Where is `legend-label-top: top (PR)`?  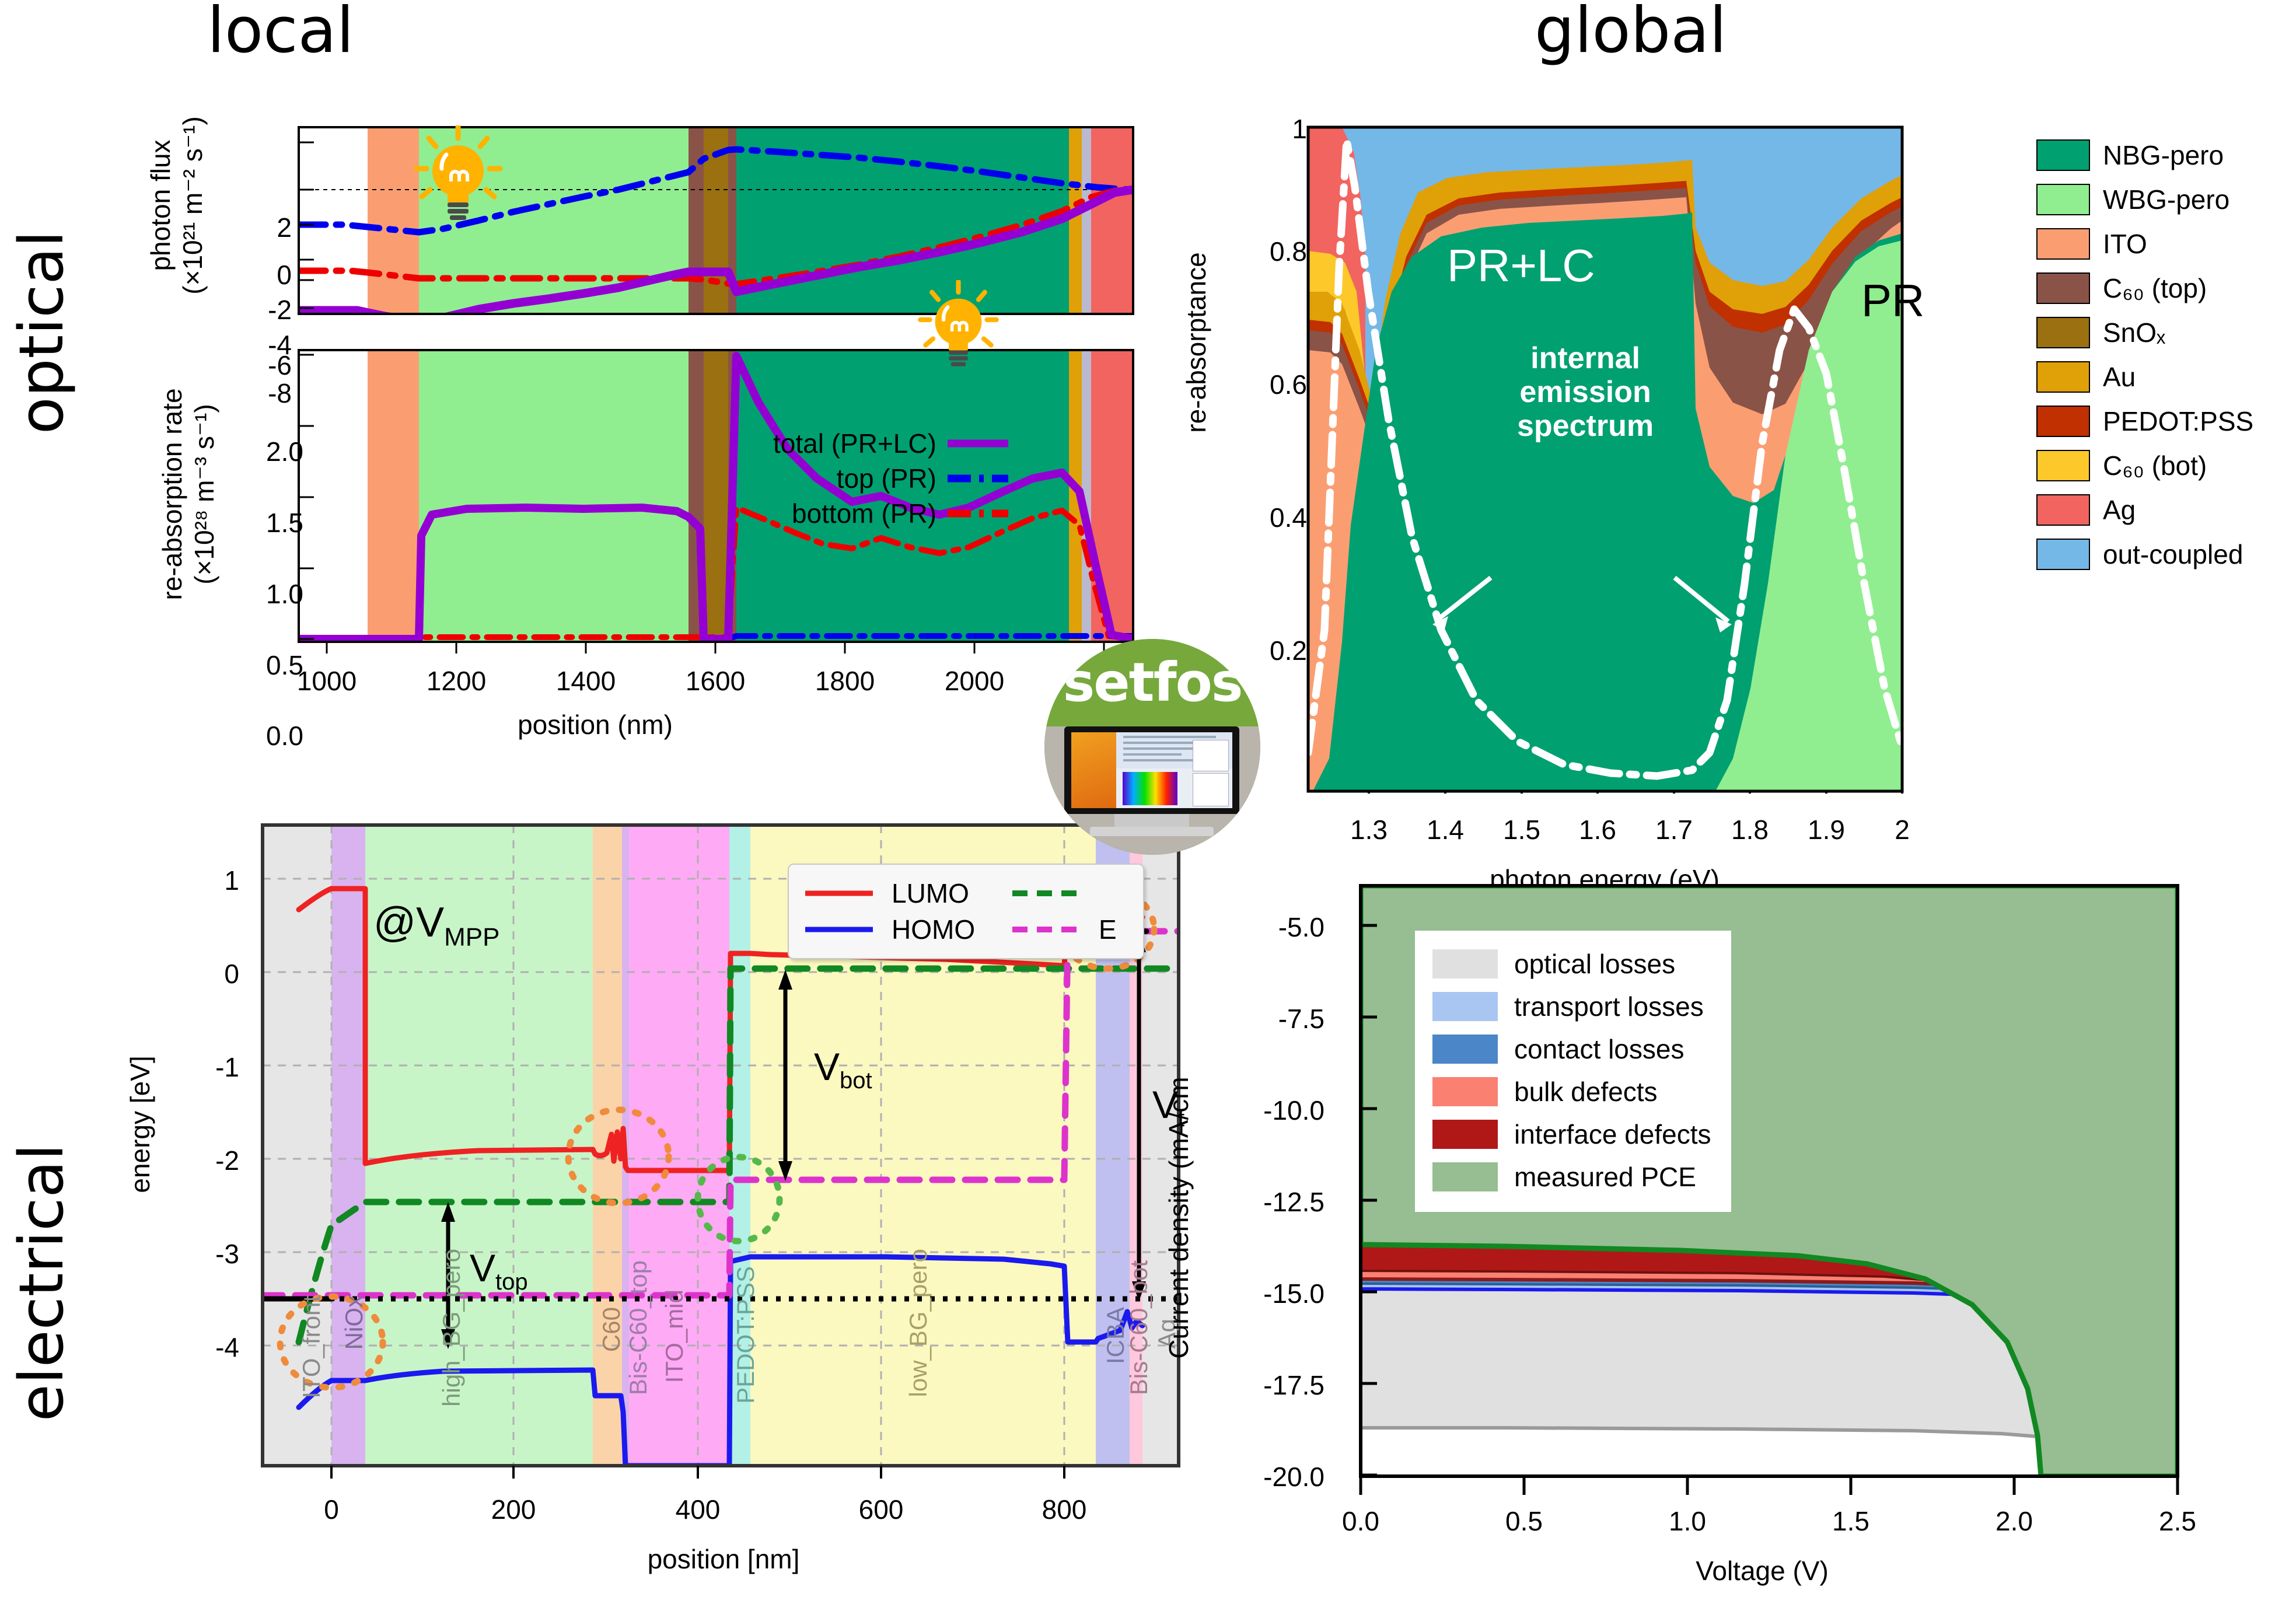
legend-label-top: top (PR) is located at coordinates (886, 479).